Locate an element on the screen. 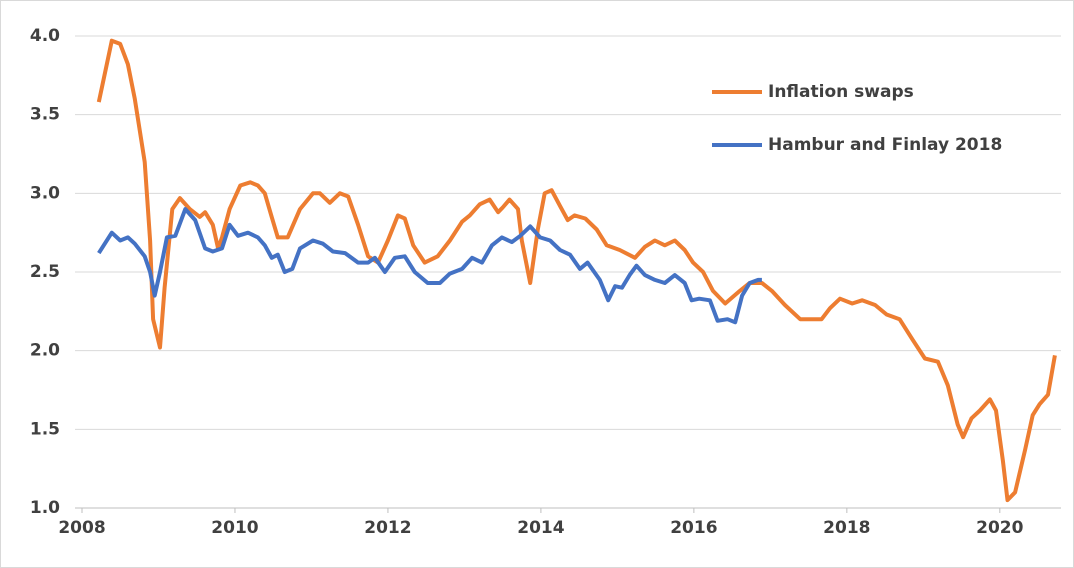  x-tick-label: 2010 is located at coordinates (234, 528).